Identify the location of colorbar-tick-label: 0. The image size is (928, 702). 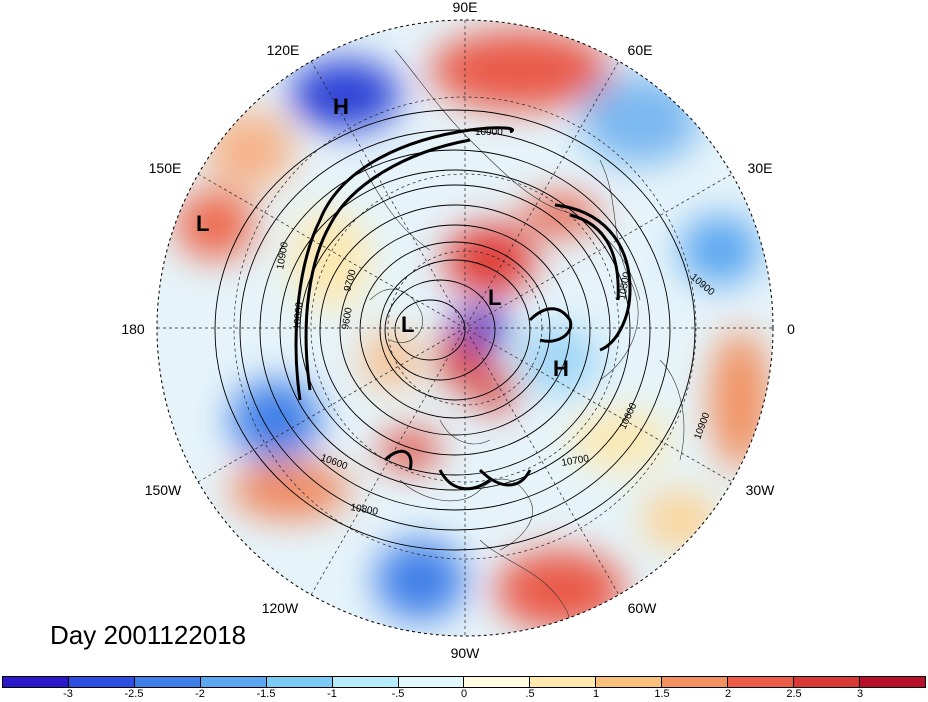
(464, 694).